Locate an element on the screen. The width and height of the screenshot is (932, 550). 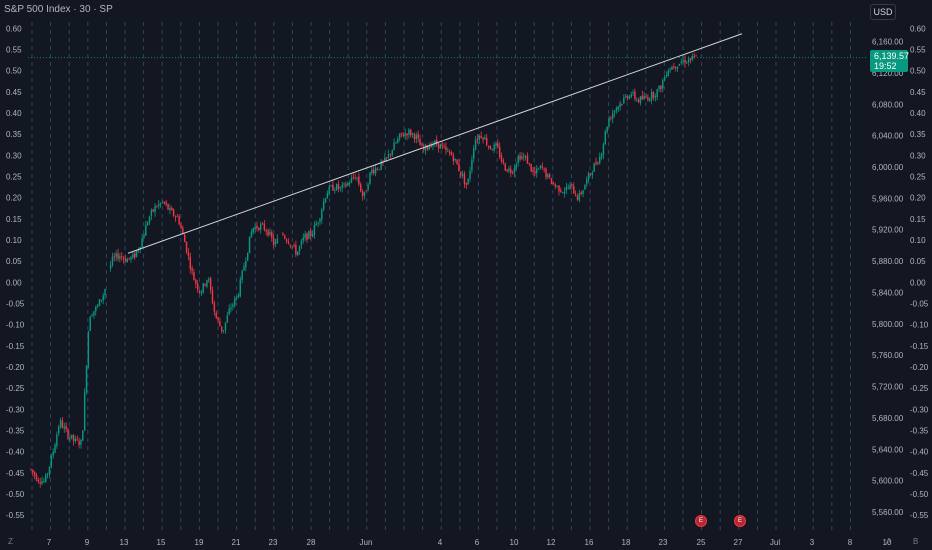
left-axis-tick: 0.50 is located at coordinates (14, 71).